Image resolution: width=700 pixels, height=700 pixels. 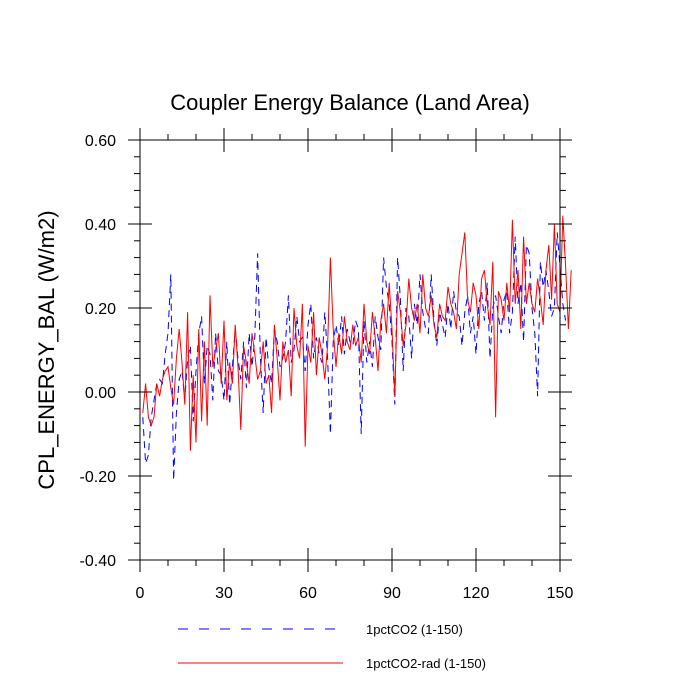 I want to click on x-tick-label: 60, so click(x=308, y=593).